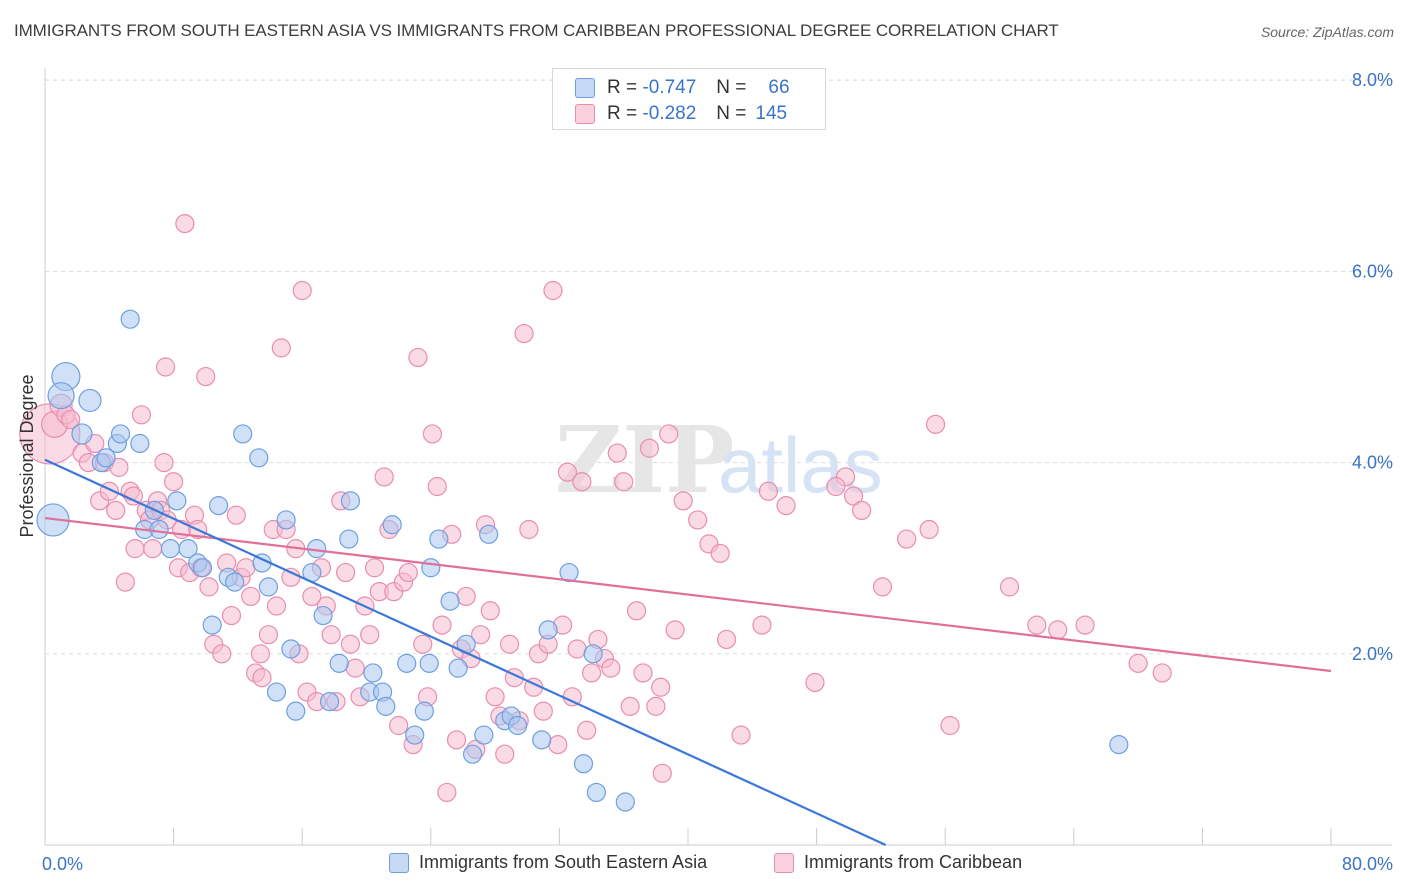 The height and width of the screenshot is (892, 1406). Describe the element at coordinates (913, 862) in the screenshot. I see `legend-label: Immigrants from Caribbean` at that location.